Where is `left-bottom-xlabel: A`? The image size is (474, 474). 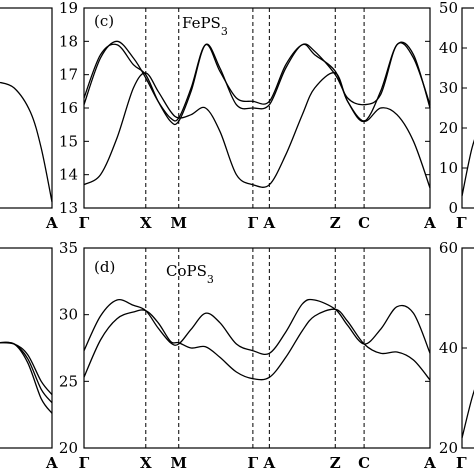 left-bottom-xlabel: A is located at coordinates (51, 463).